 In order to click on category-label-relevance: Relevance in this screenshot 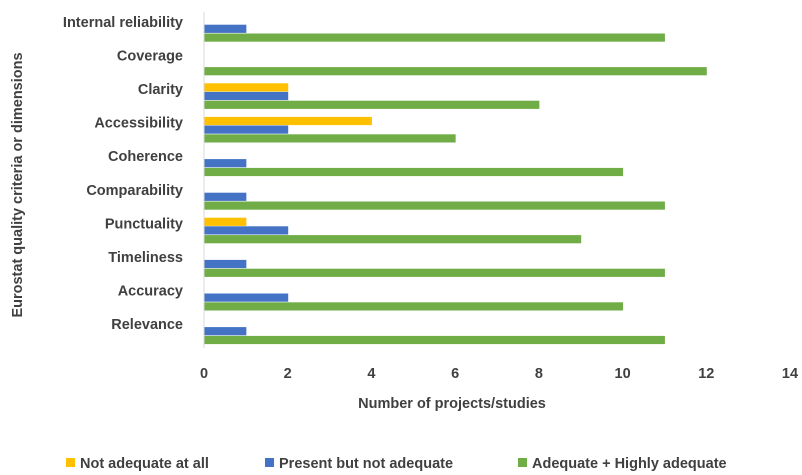, I will do `click(147, 325)`.